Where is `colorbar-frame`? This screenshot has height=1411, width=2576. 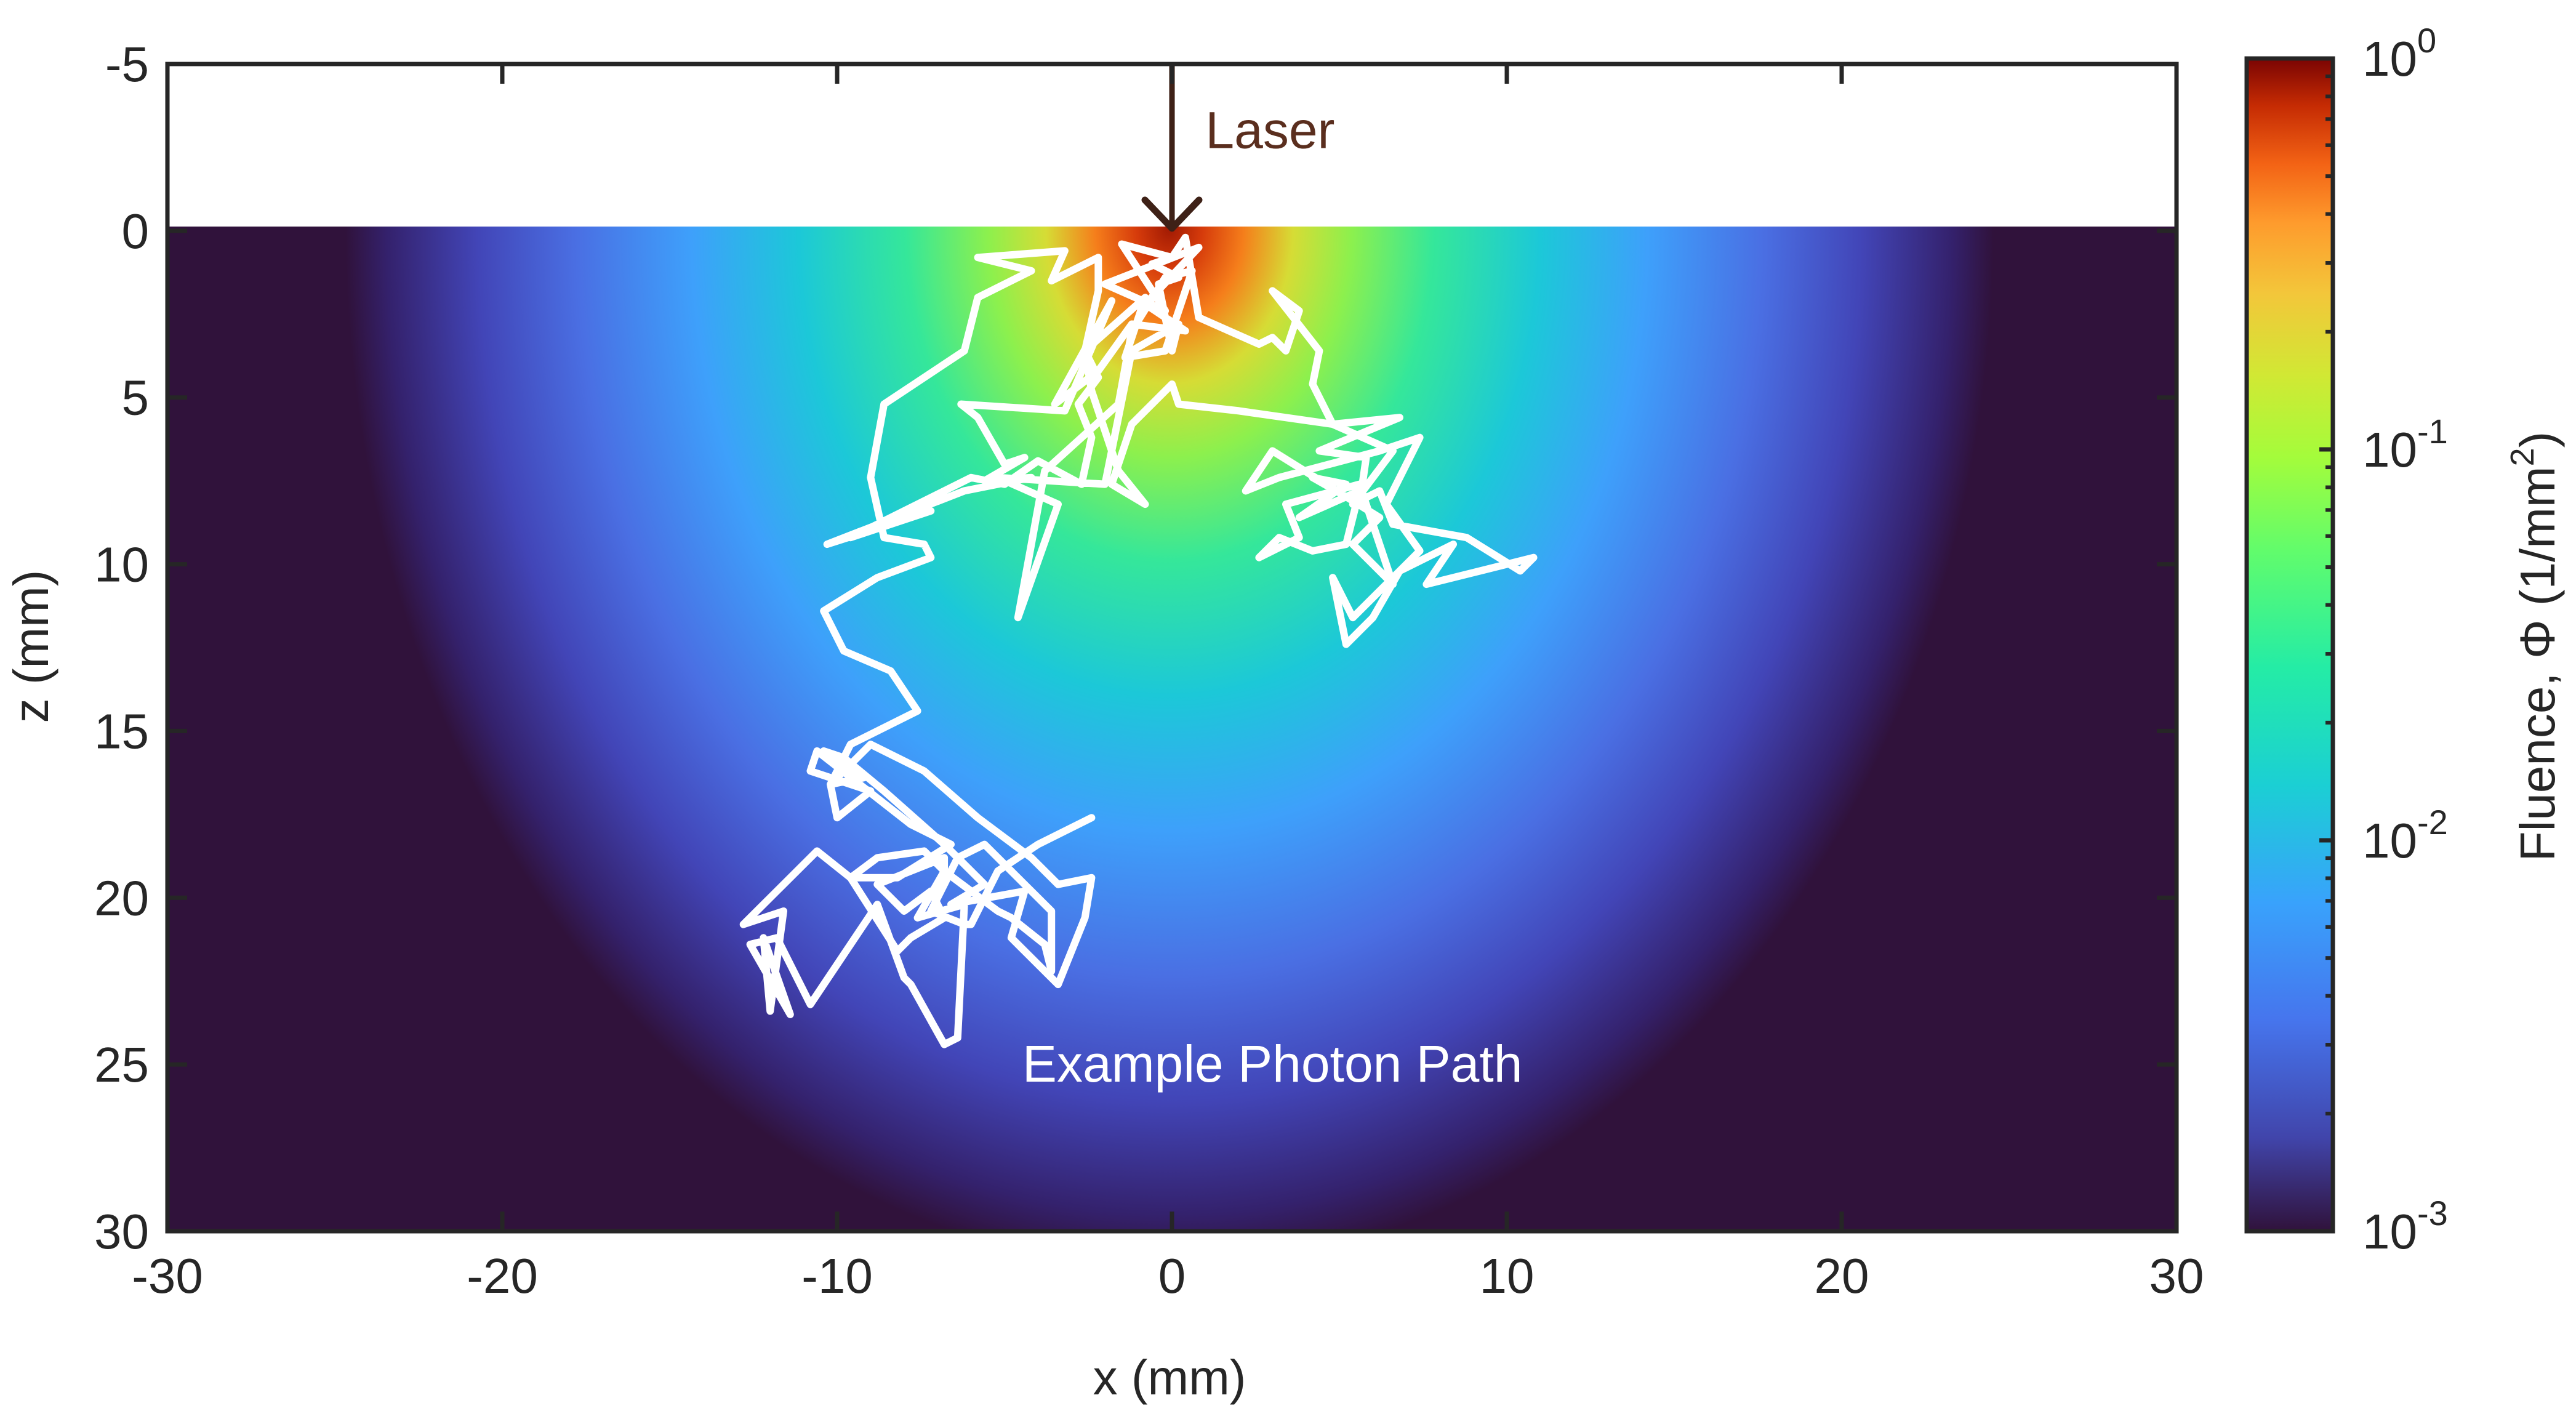 colorbar-frame is located at coordinates (2289, 645).